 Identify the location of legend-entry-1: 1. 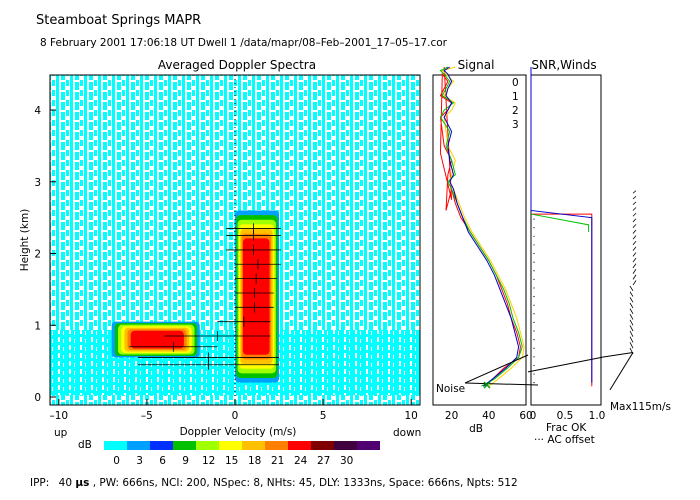
(515, 97).